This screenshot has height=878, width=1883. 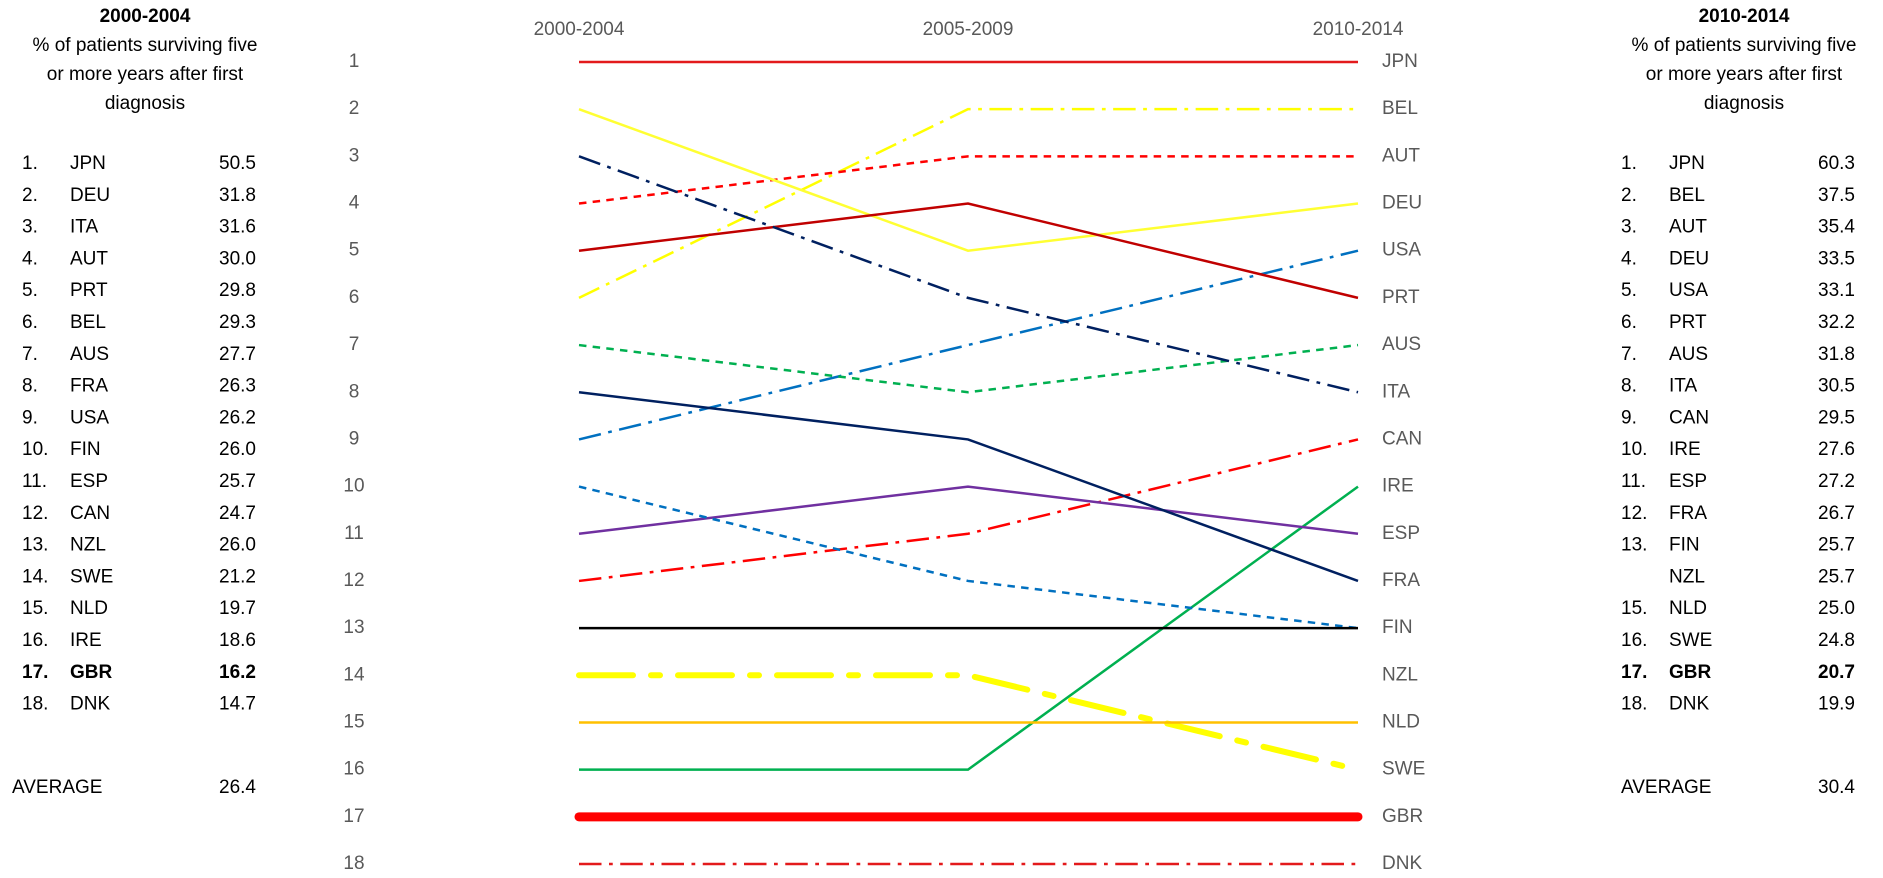 I want to click on row-value: 24.8, so click(x=1836, y=640).